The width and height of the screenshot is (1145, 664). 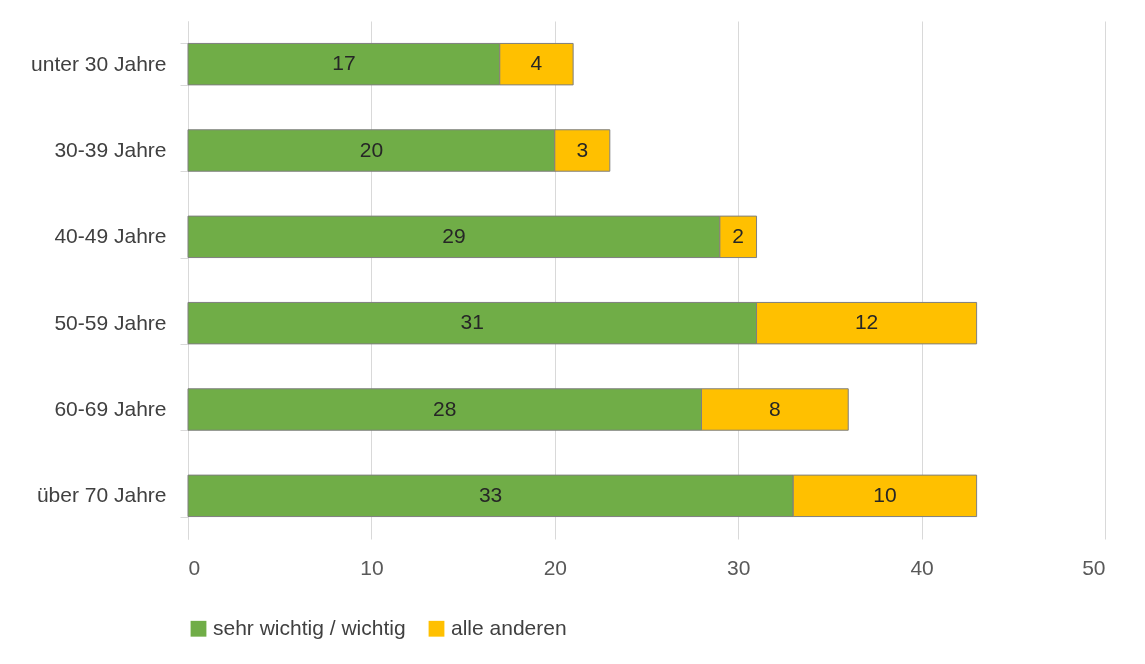 I want to click on data-label: 28, so click(x=445, y=408).